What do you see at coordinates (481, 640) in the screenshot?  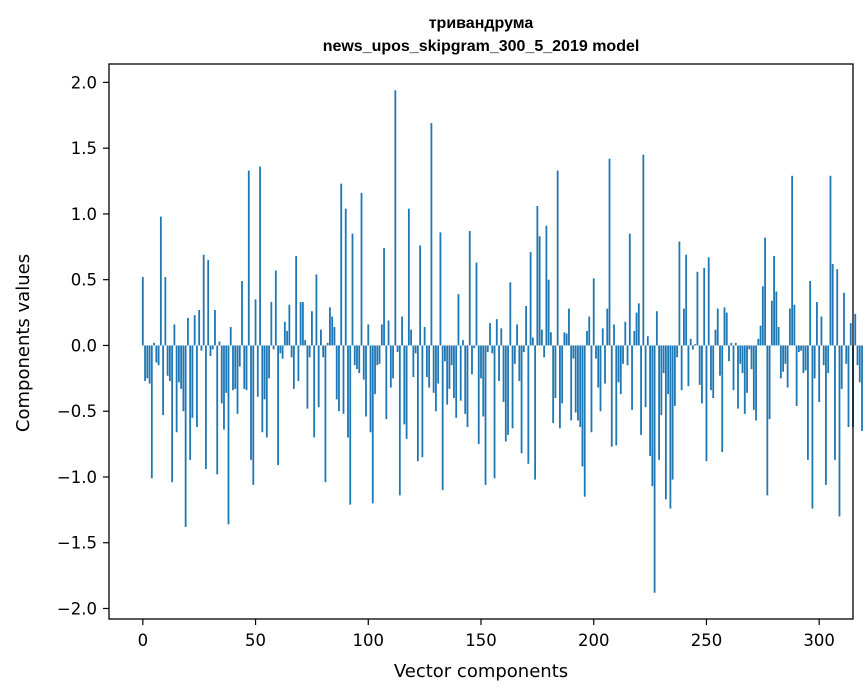 I see `x-tick-label: 150` at bounding box center [481, 640].